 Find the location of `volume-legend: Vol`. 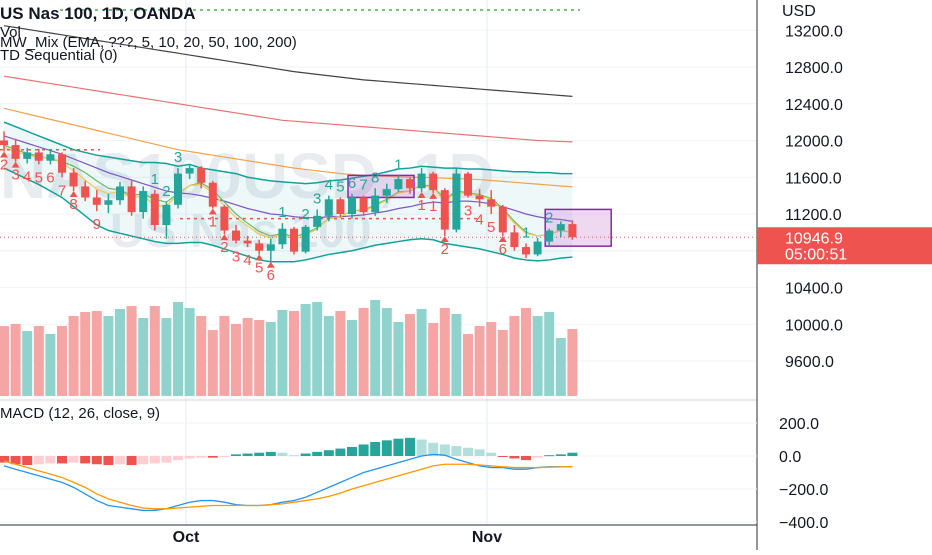

volume-legend: Vol is located at coordinates (10, 32).